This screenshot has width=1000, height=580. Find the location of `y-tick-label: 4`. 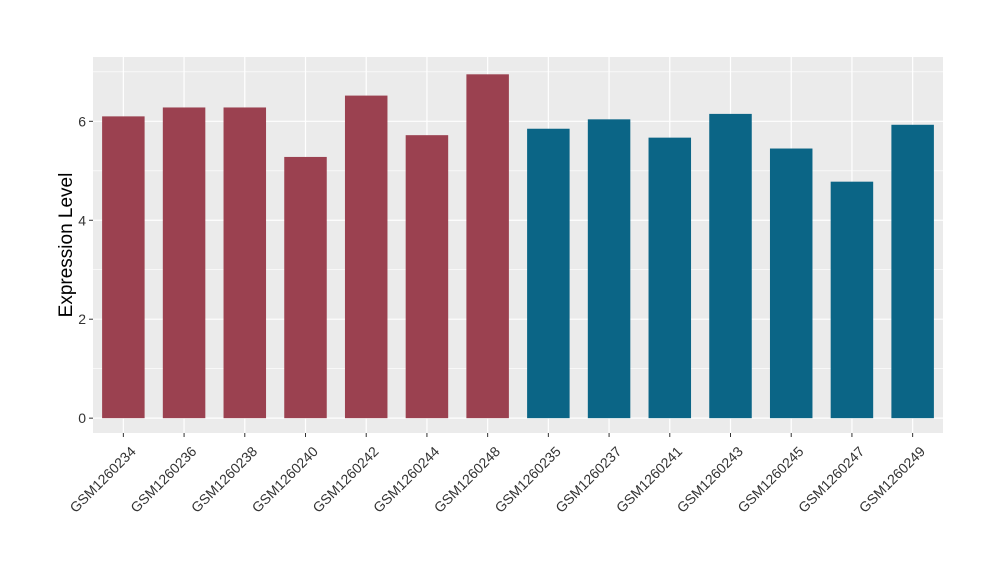

y-tick-label: 4 is located at coordinates (82, 220).